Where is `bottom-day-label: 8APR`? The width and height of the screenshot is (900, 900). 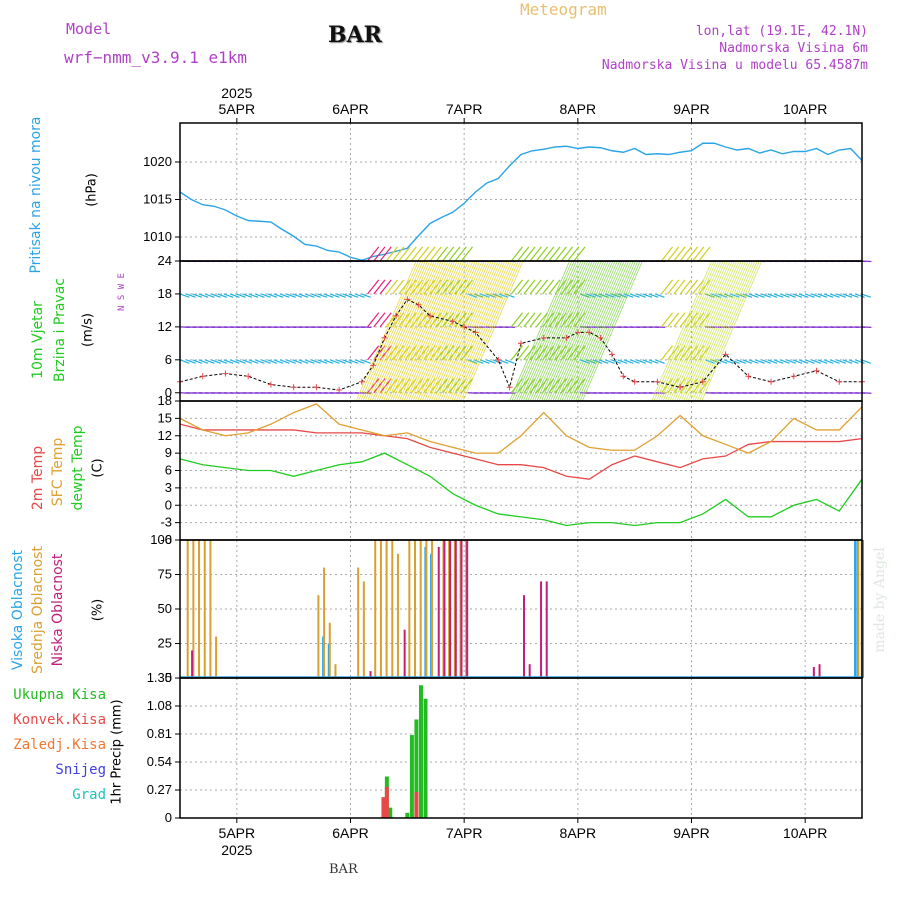
bottom-day-label: 8APR is located at coordinates (578, 833).